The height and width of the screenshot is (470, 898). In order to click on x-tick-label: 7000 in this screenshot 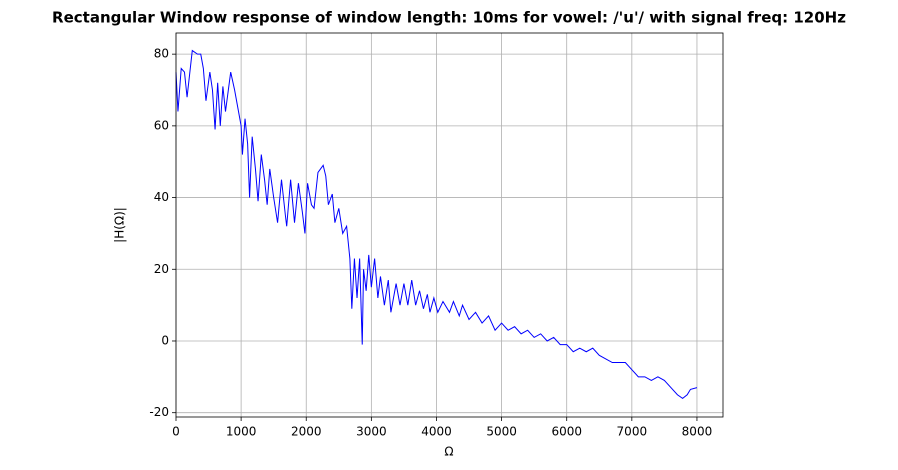, I will do `click(632, 432)`.